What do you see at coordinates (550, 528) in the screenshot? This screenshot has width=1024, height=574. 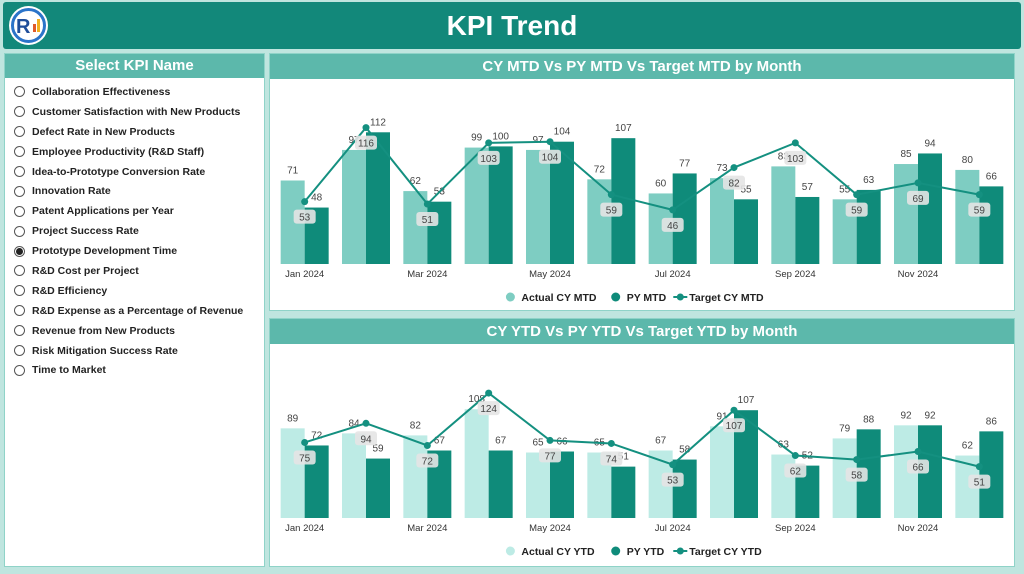 I see `x-tick-label: May 2024` at bounding box center [550, 528].